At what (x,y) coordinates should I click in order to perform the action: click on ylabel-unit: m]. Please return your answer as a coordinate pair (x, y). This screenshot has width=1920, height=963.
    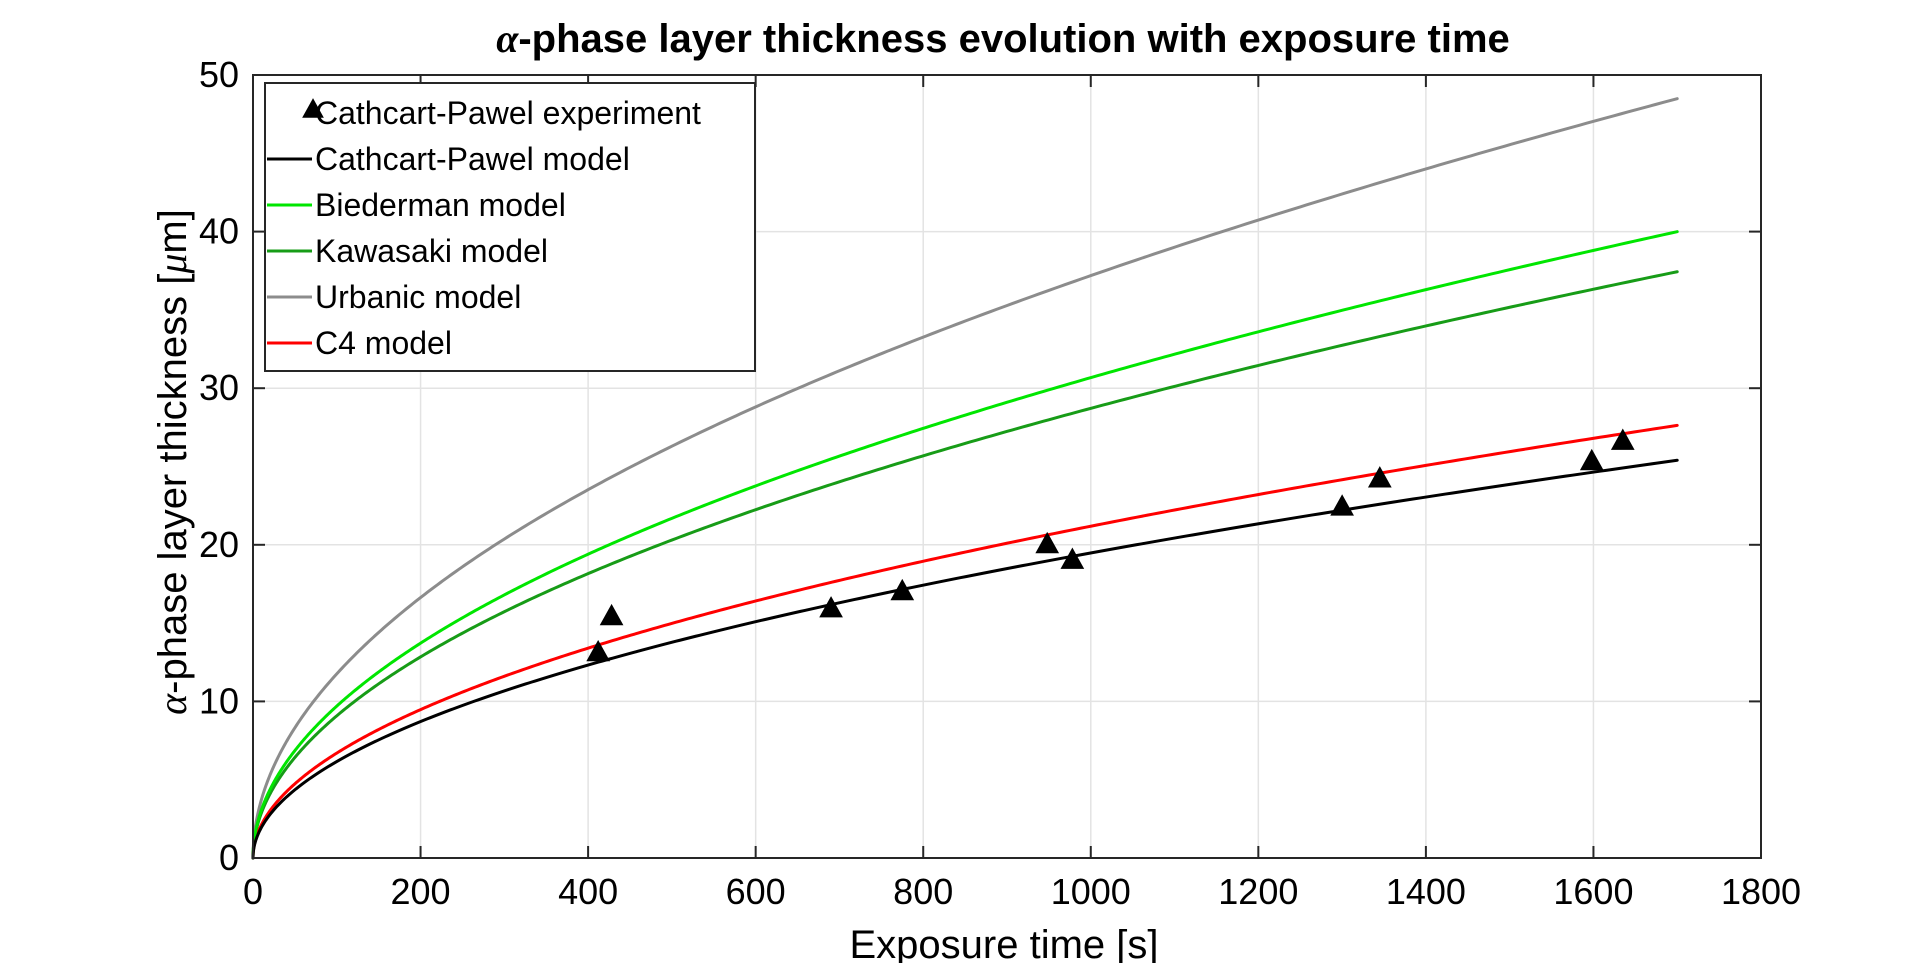
    Looking at the image, I should click on (173, 231).